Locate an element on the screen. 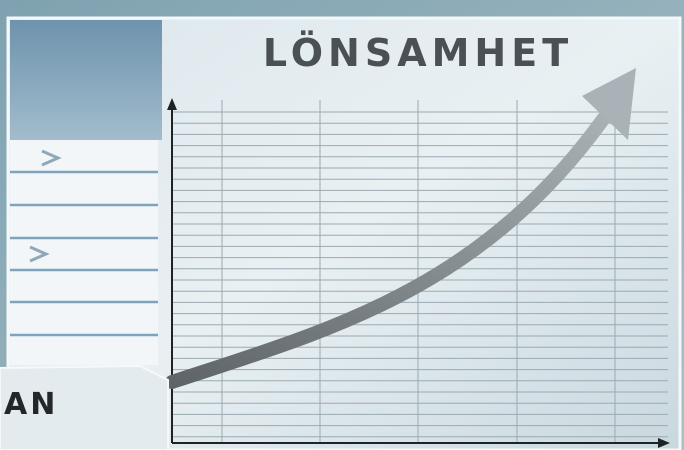 The width and height of the screenshot is (684, 450). side-rows is located at coordinates (84, 252).